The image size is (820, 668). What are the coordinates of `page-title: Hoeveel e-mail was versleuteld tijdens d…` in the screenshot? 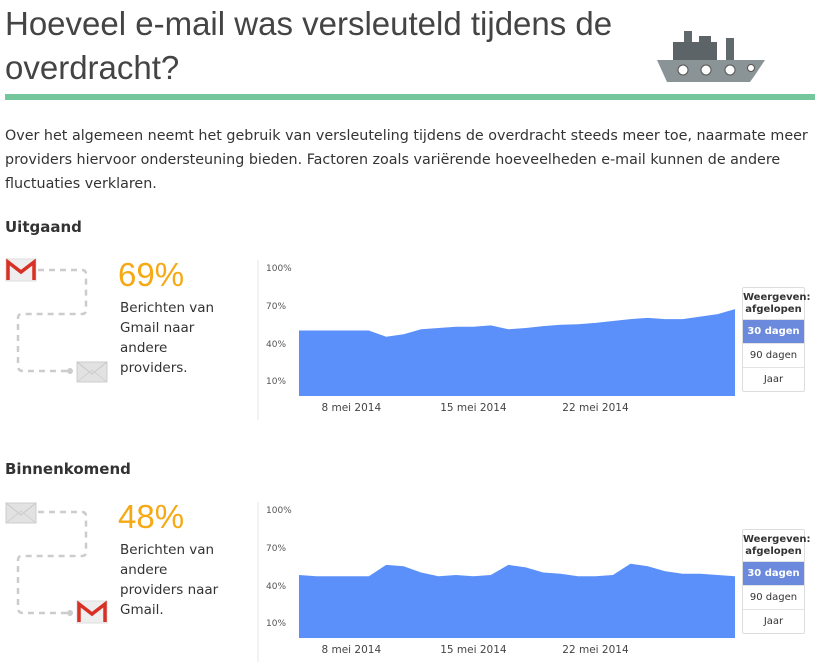 It's located at (309, 45).